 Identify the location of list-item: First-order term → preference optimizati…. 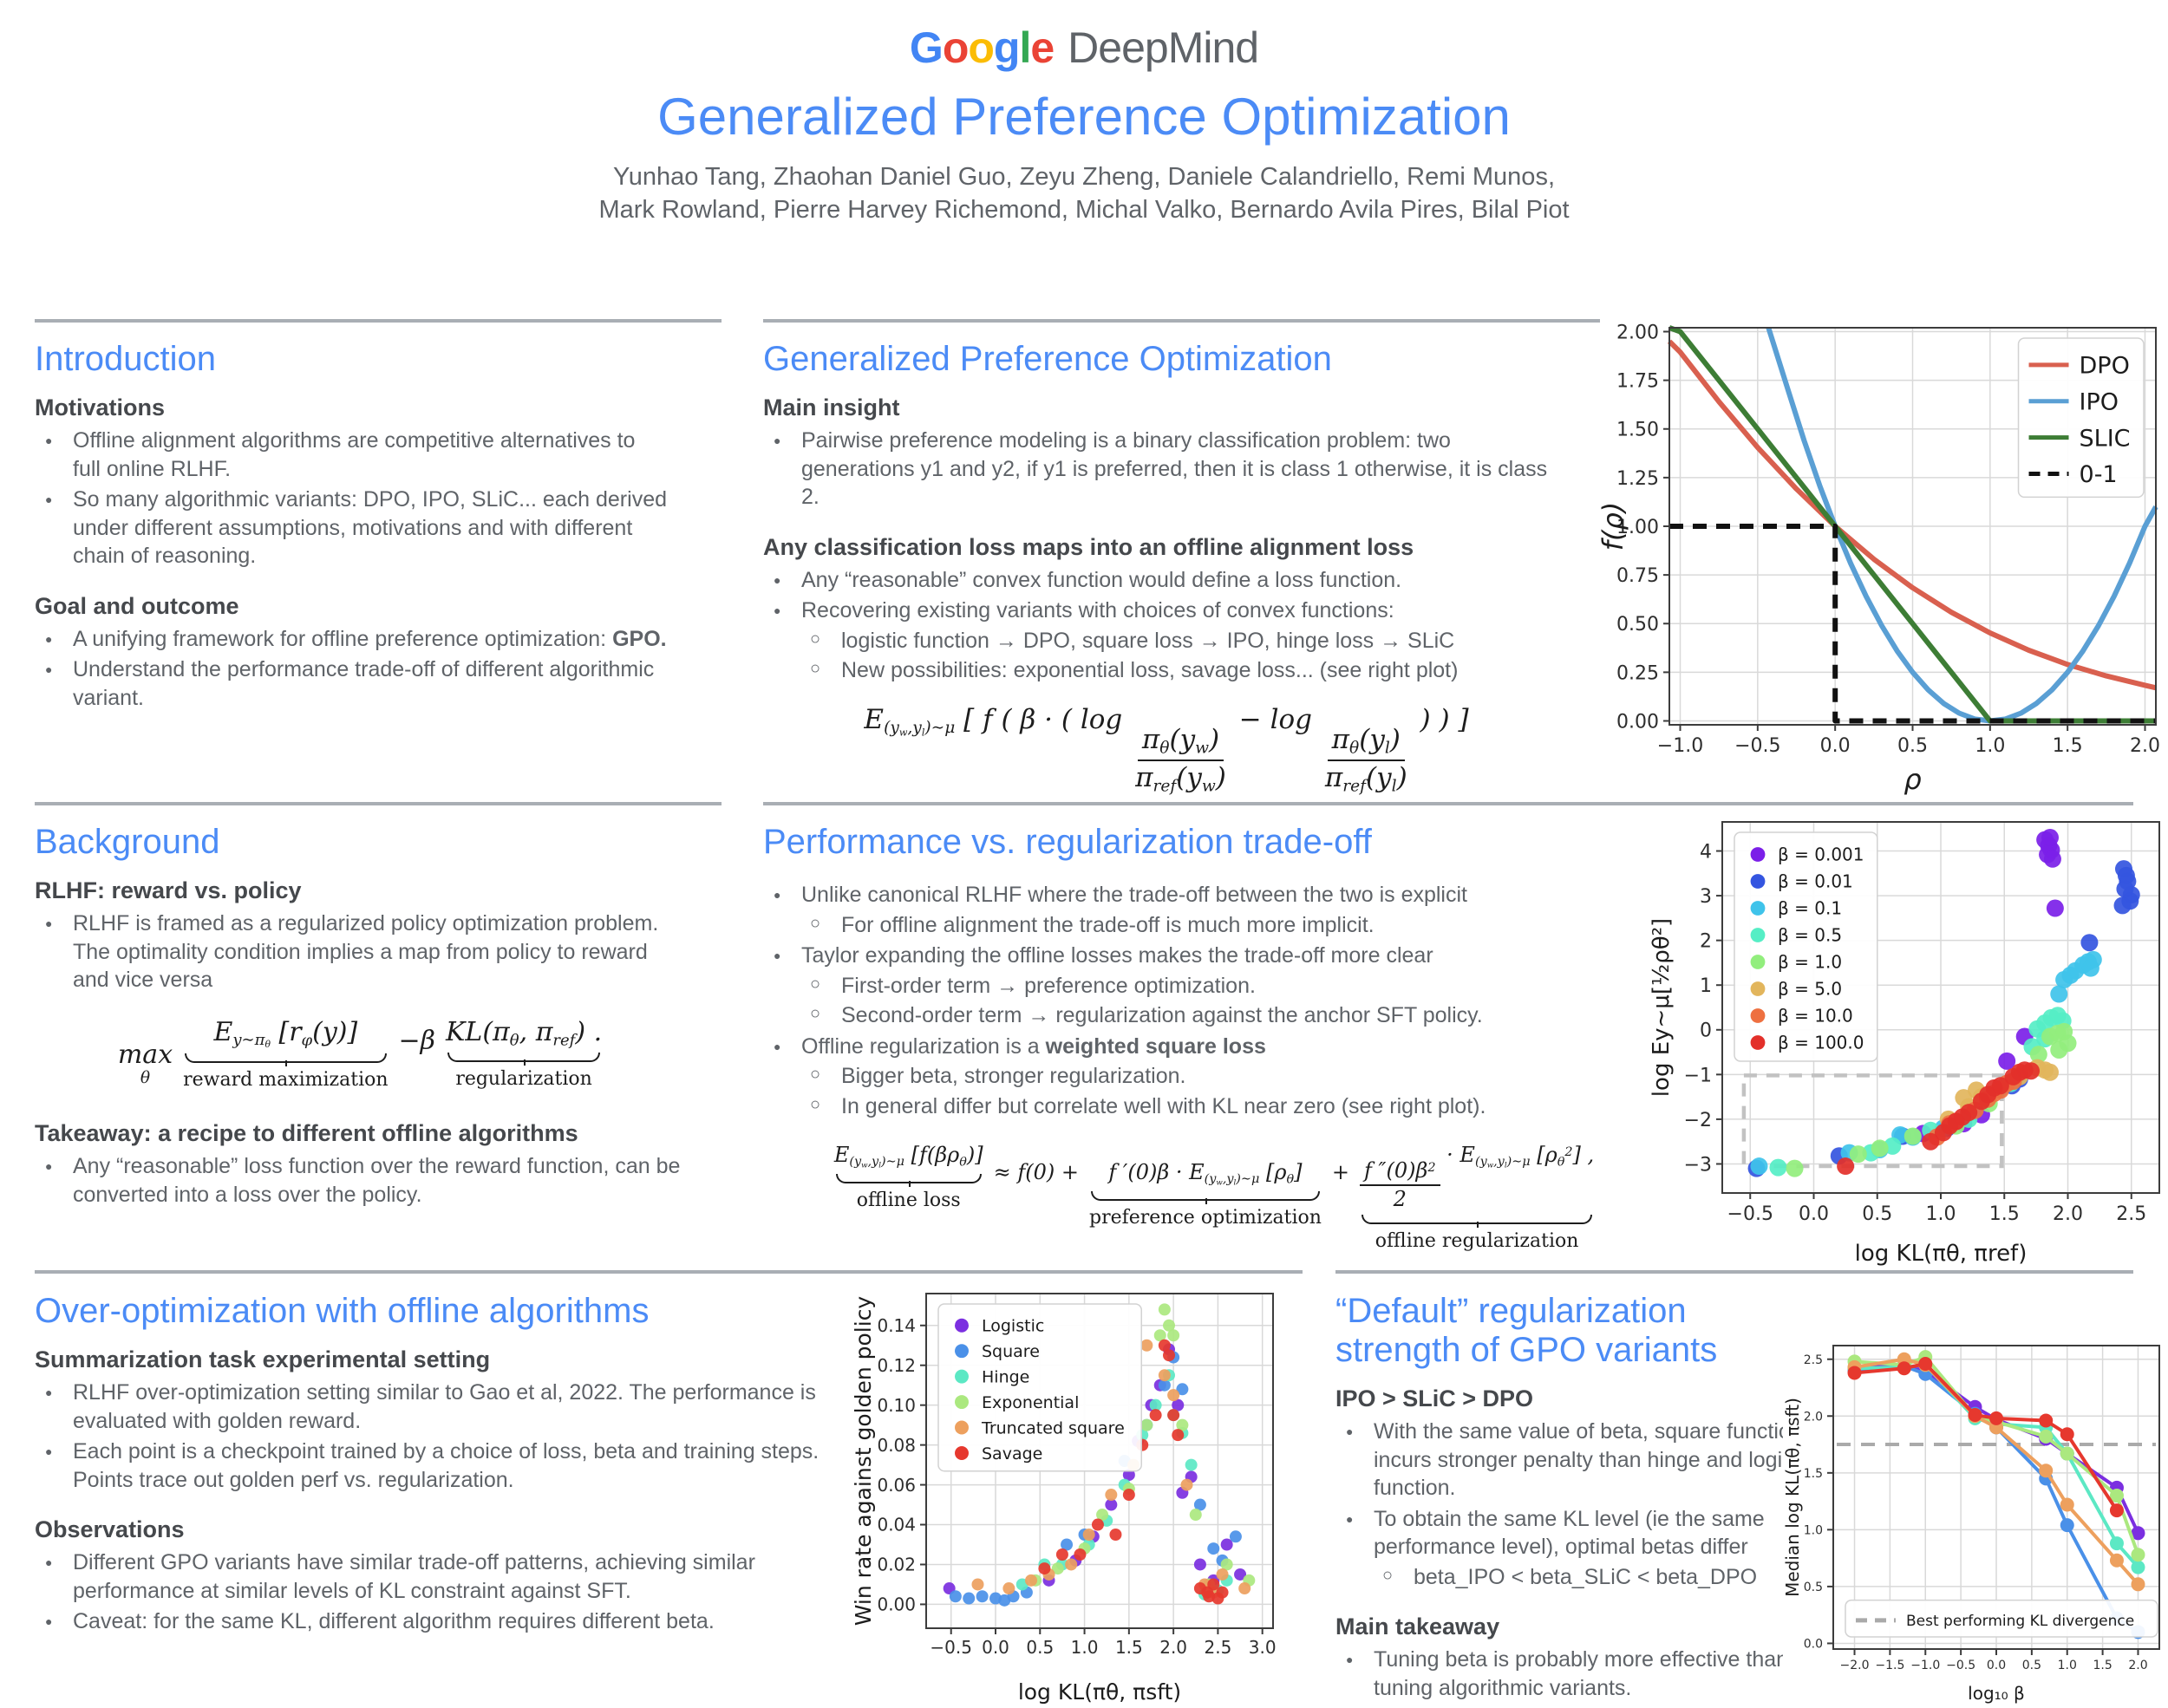
(1233, 987).